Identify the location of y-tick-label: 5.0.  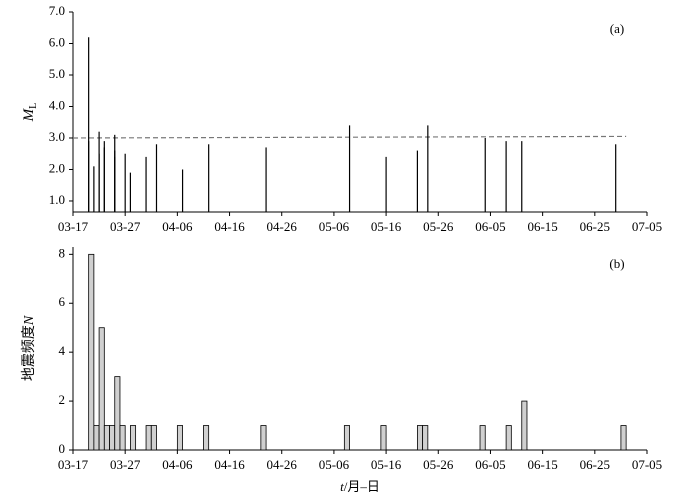
(57, 73).